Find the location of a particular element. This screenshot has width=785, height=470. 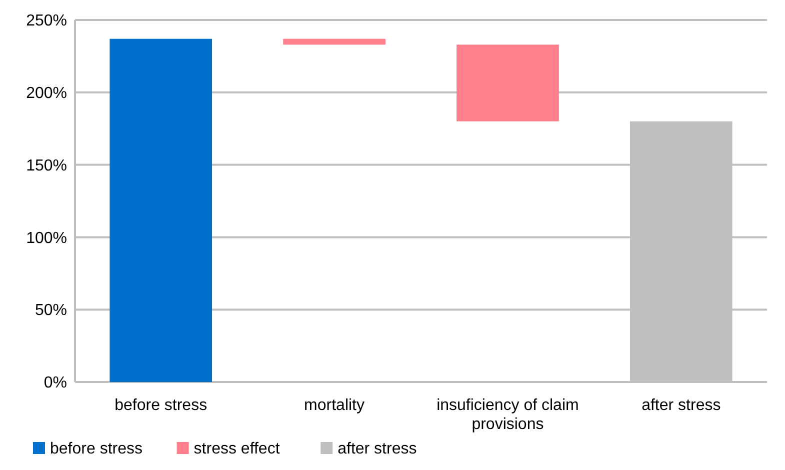

x-tick-label: before stress is located at coordinates (161, 405).